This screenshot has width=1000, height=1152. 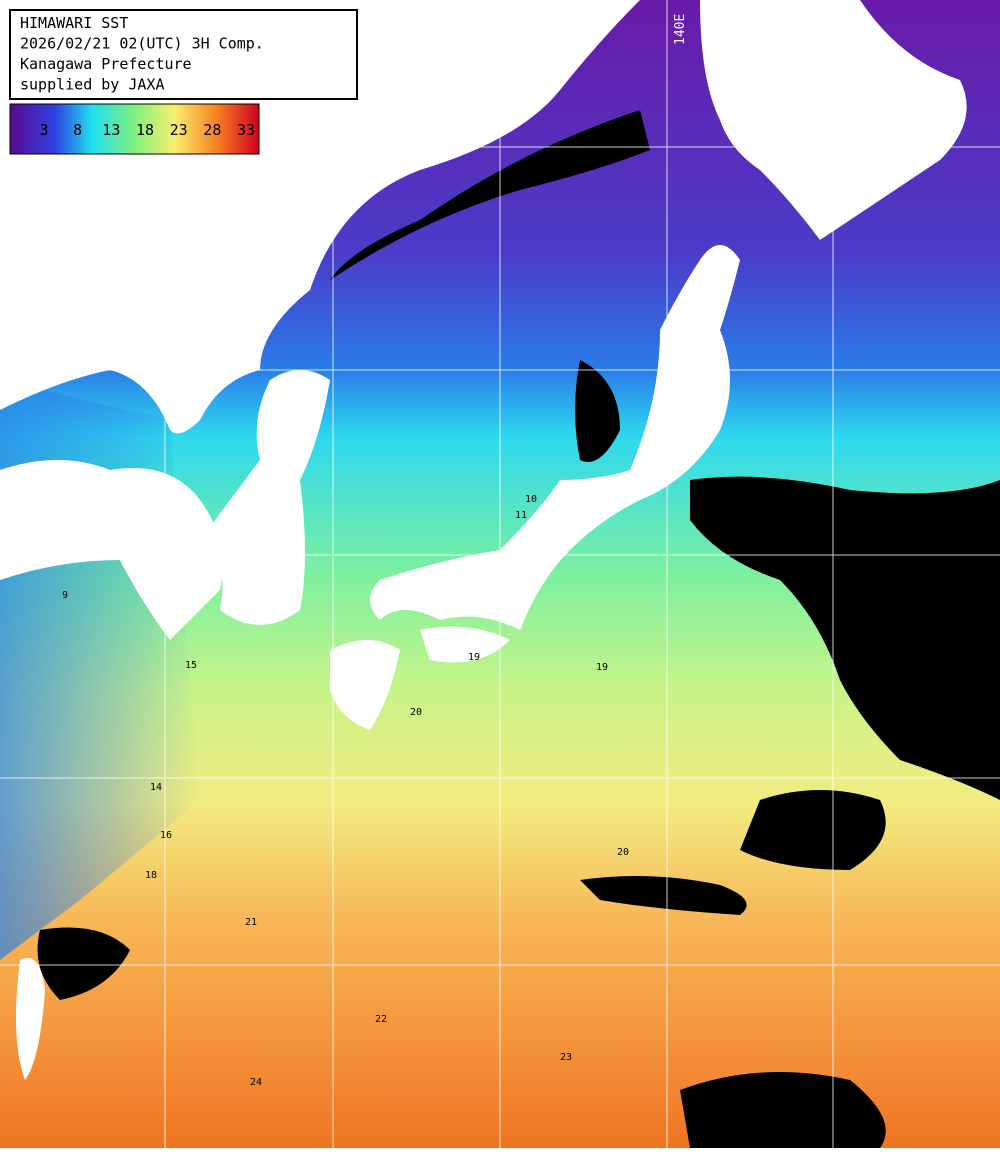 I want to click on lon-label: 140E, so click(x=680, y=29).